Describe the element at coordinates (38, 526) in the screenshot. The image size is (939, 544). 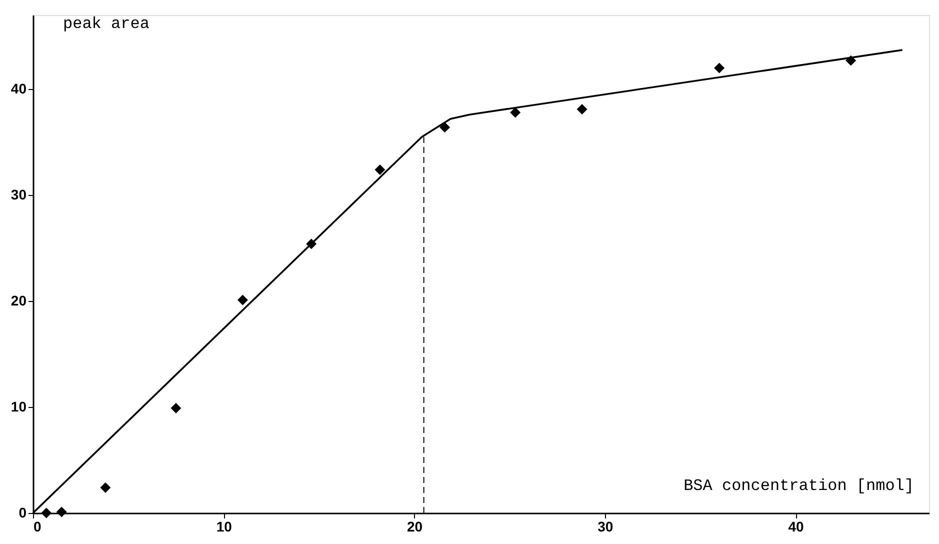
I see `x-tick-label: 0` at that location.